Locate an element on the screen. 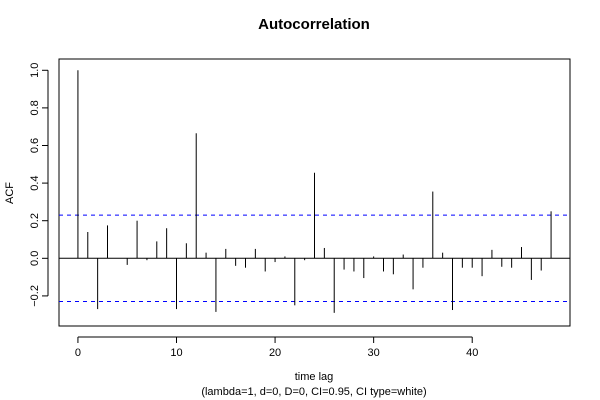  x-tick-label: 20 is located at coordinates (275, 353).